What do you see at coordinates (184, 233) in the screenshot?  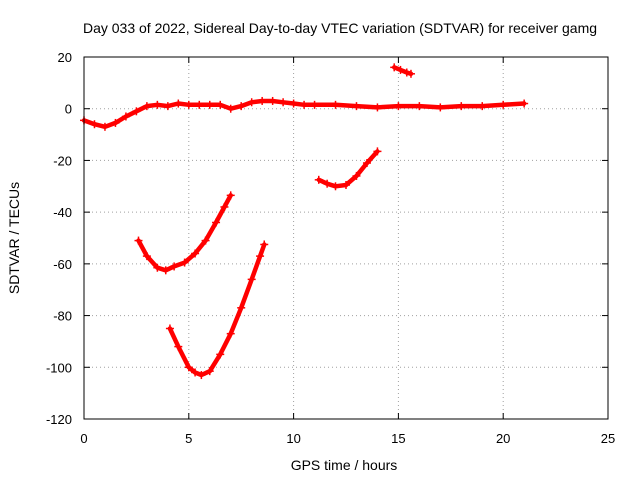 I see `series-arc-4h` at bounding box center [184, 233].